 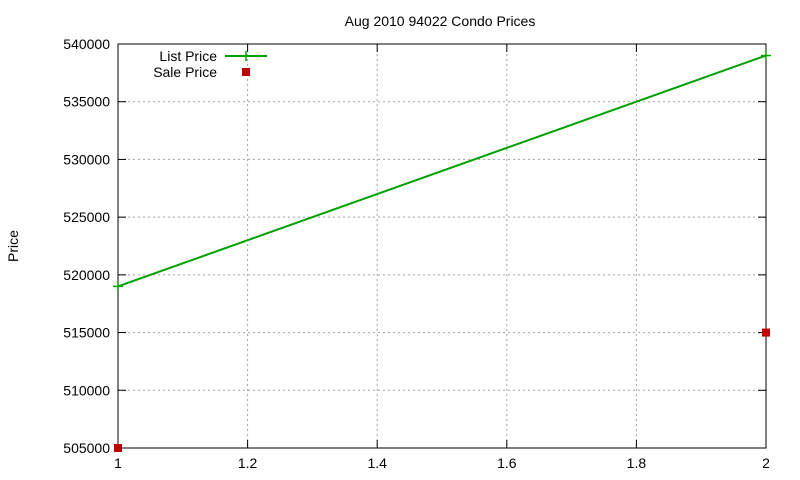 What do you see at coordinates (86, 390) in the screenshot?
I see `y-tick-label: 510000` at bounding box center [86, 390].